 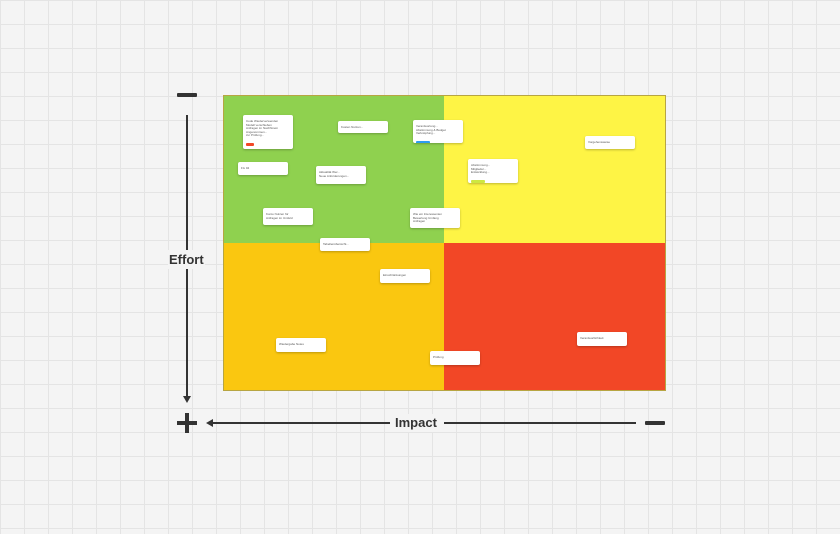 What do you see at coordinates (455, 358) in the screenshot?
I see `card: Prüfung` at bounding box center [455, 358].